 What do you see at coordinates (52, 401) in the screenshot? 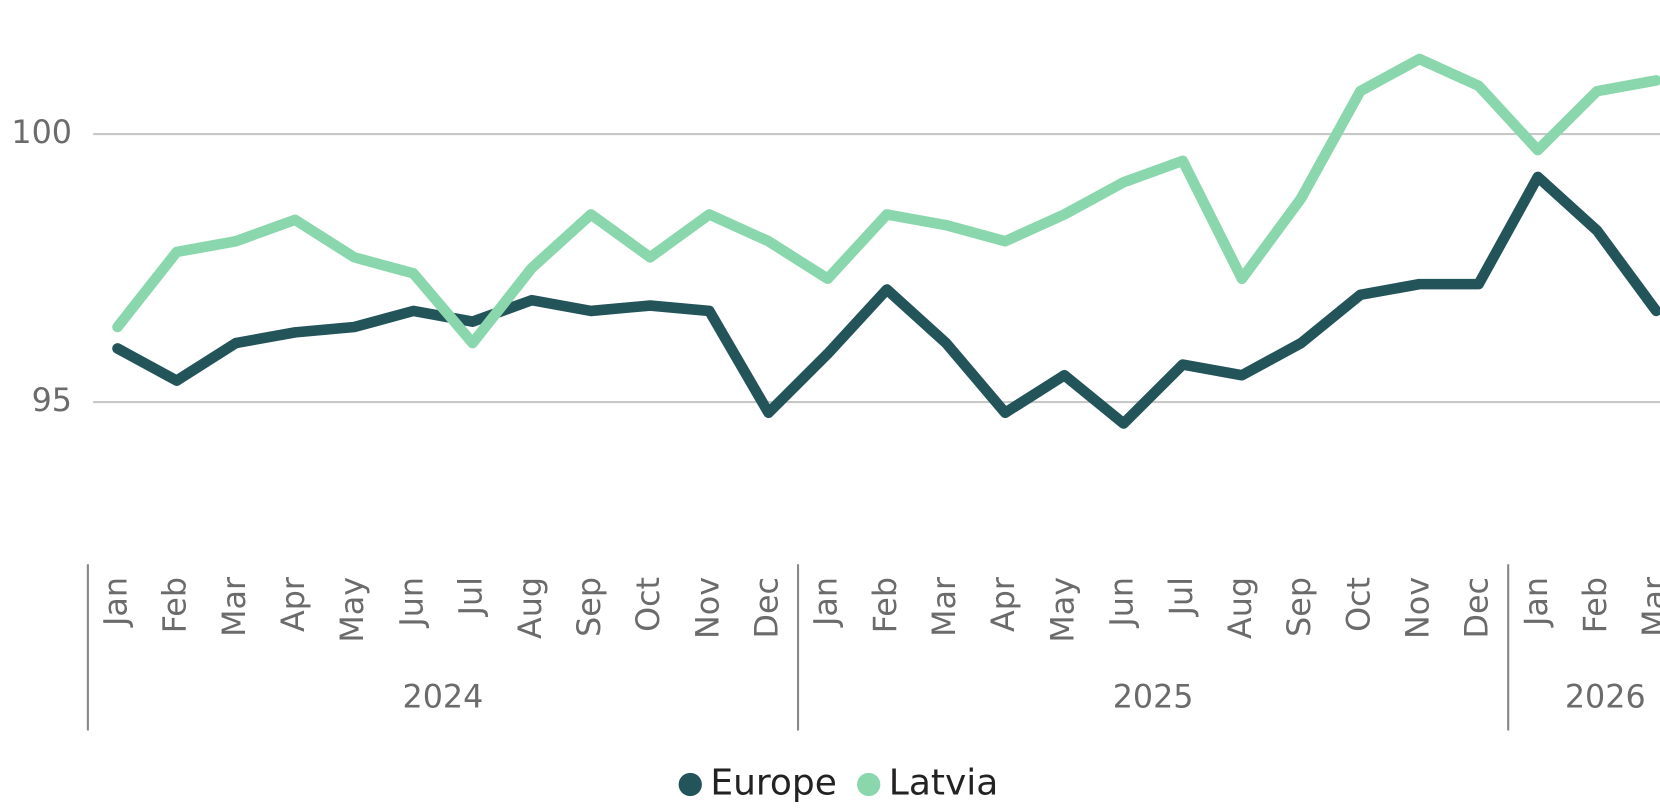
I see `y-tick-label: 95` at bounding box center [52, 401].